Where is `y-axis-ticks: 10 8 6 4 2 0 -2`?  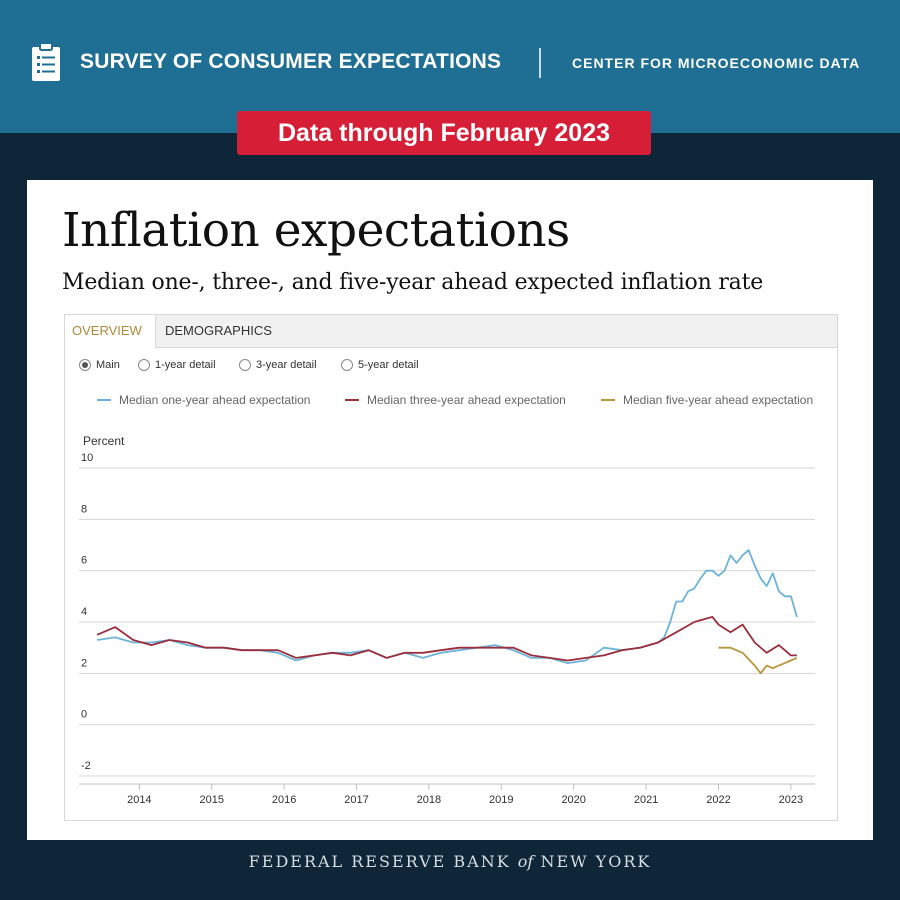 y-axis-ticks: 10 8 6 4 2 0 -2 is located at coordinates (87, 612).